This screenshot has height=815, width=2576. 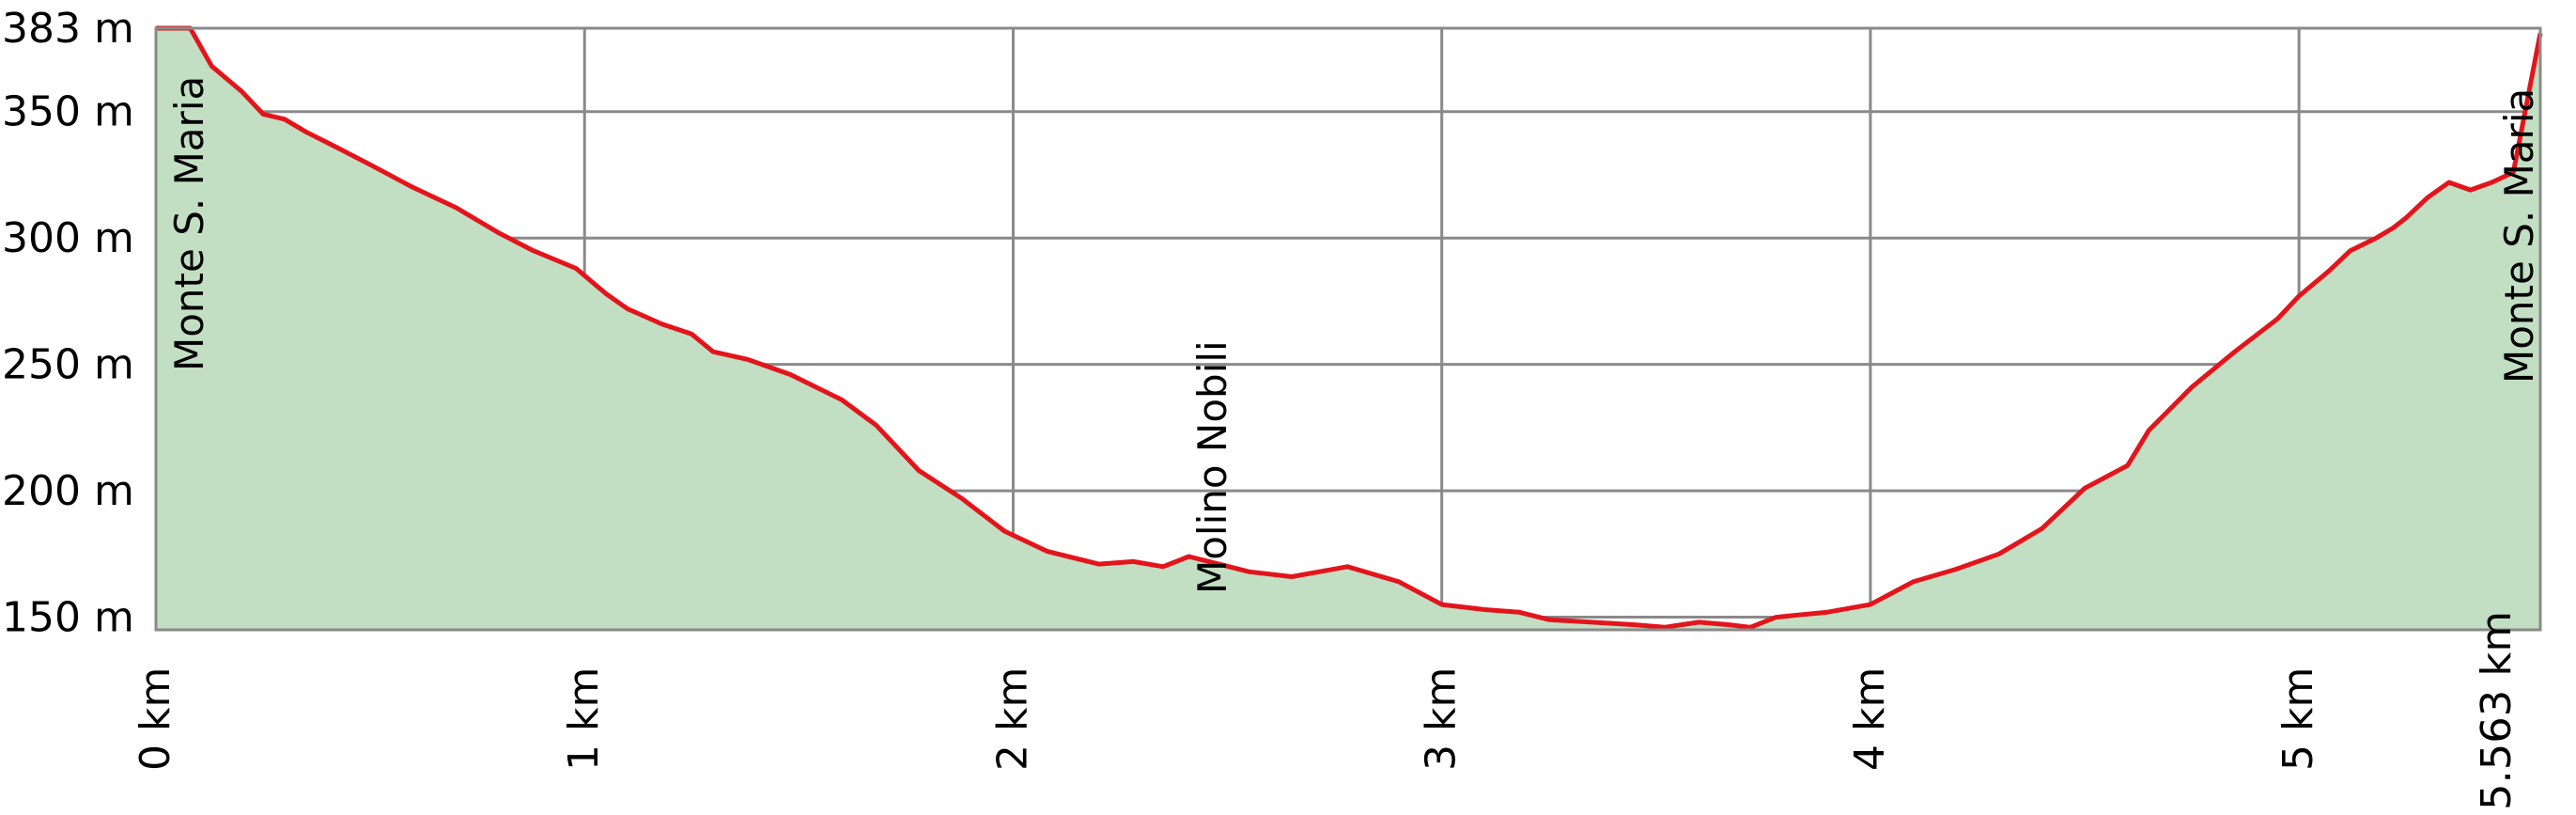 What do you see at coordinates (68, 238) in the screenshot?
I see `y-tick-label: 300 m` at bounding box center [68, 238].